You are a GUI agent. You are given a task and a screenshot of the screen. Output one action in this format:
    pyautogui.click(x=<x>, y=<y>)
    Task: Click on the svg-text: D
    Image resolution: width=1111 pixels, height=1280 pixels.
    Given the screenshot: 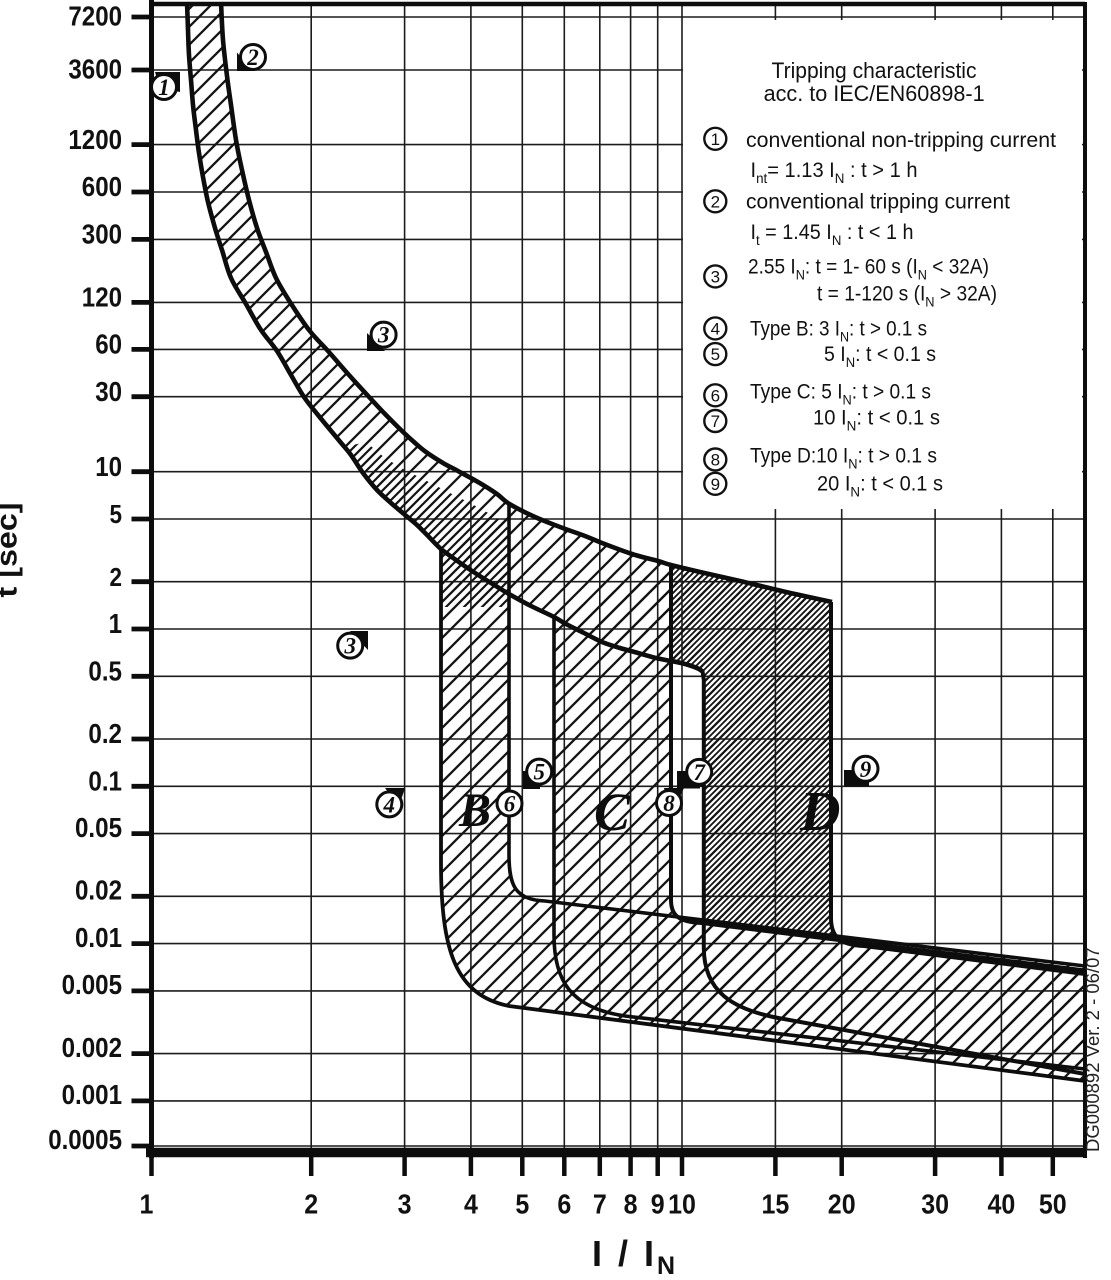 What is the action you would take?
    pyautogui.click(x=819, y=812)
    